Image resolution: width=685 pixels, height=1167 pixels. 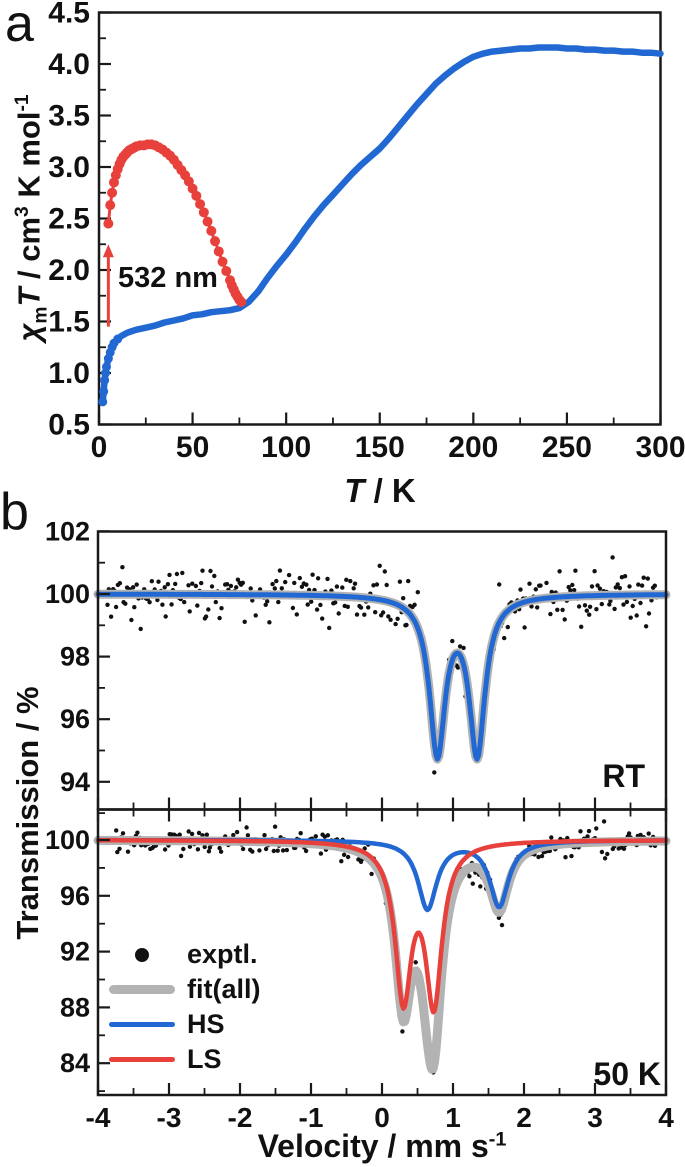 I want to click on exptl-dot-swatch, so click(x=142, y=954).